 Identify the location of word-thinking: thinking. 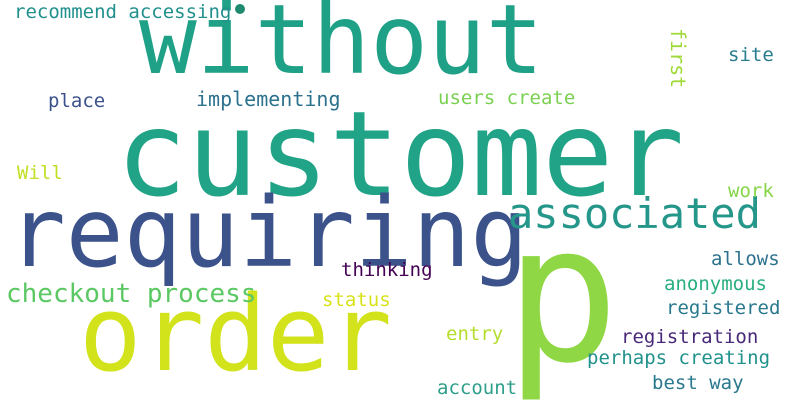
(387, 270).